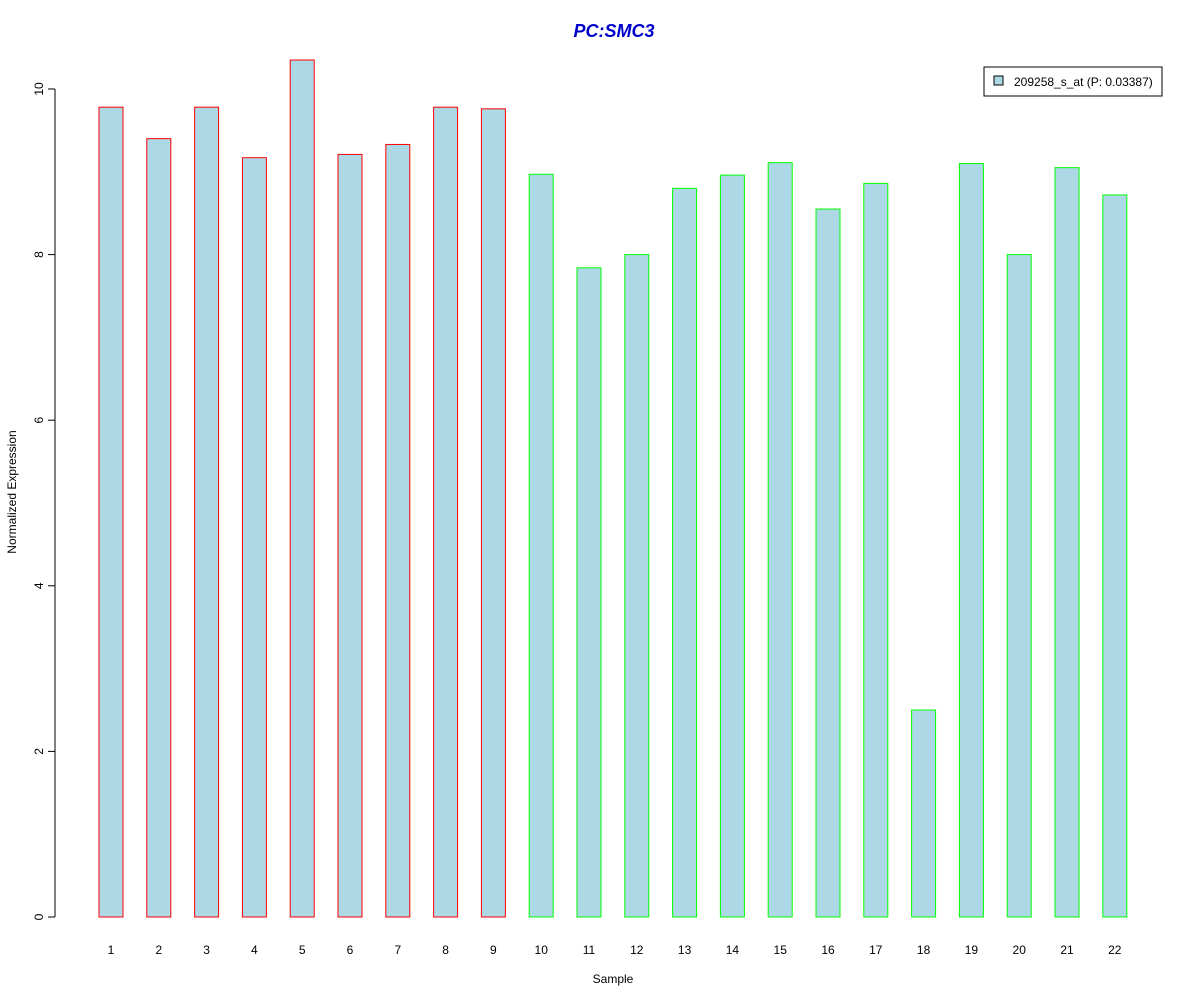 The image size is (1200, 1000). Describe the element at coordinates (44, 501) in the screenshot. I see `y-axis: 0 2 4 6 8 10` at that location.